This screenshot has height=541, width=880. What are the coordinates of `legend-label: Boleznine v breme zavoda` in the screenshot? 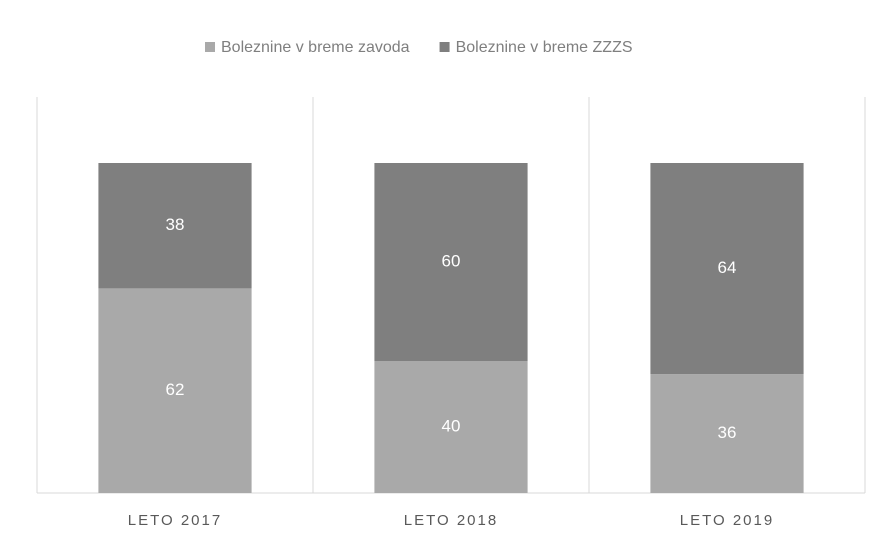 It's located at (315, 47).